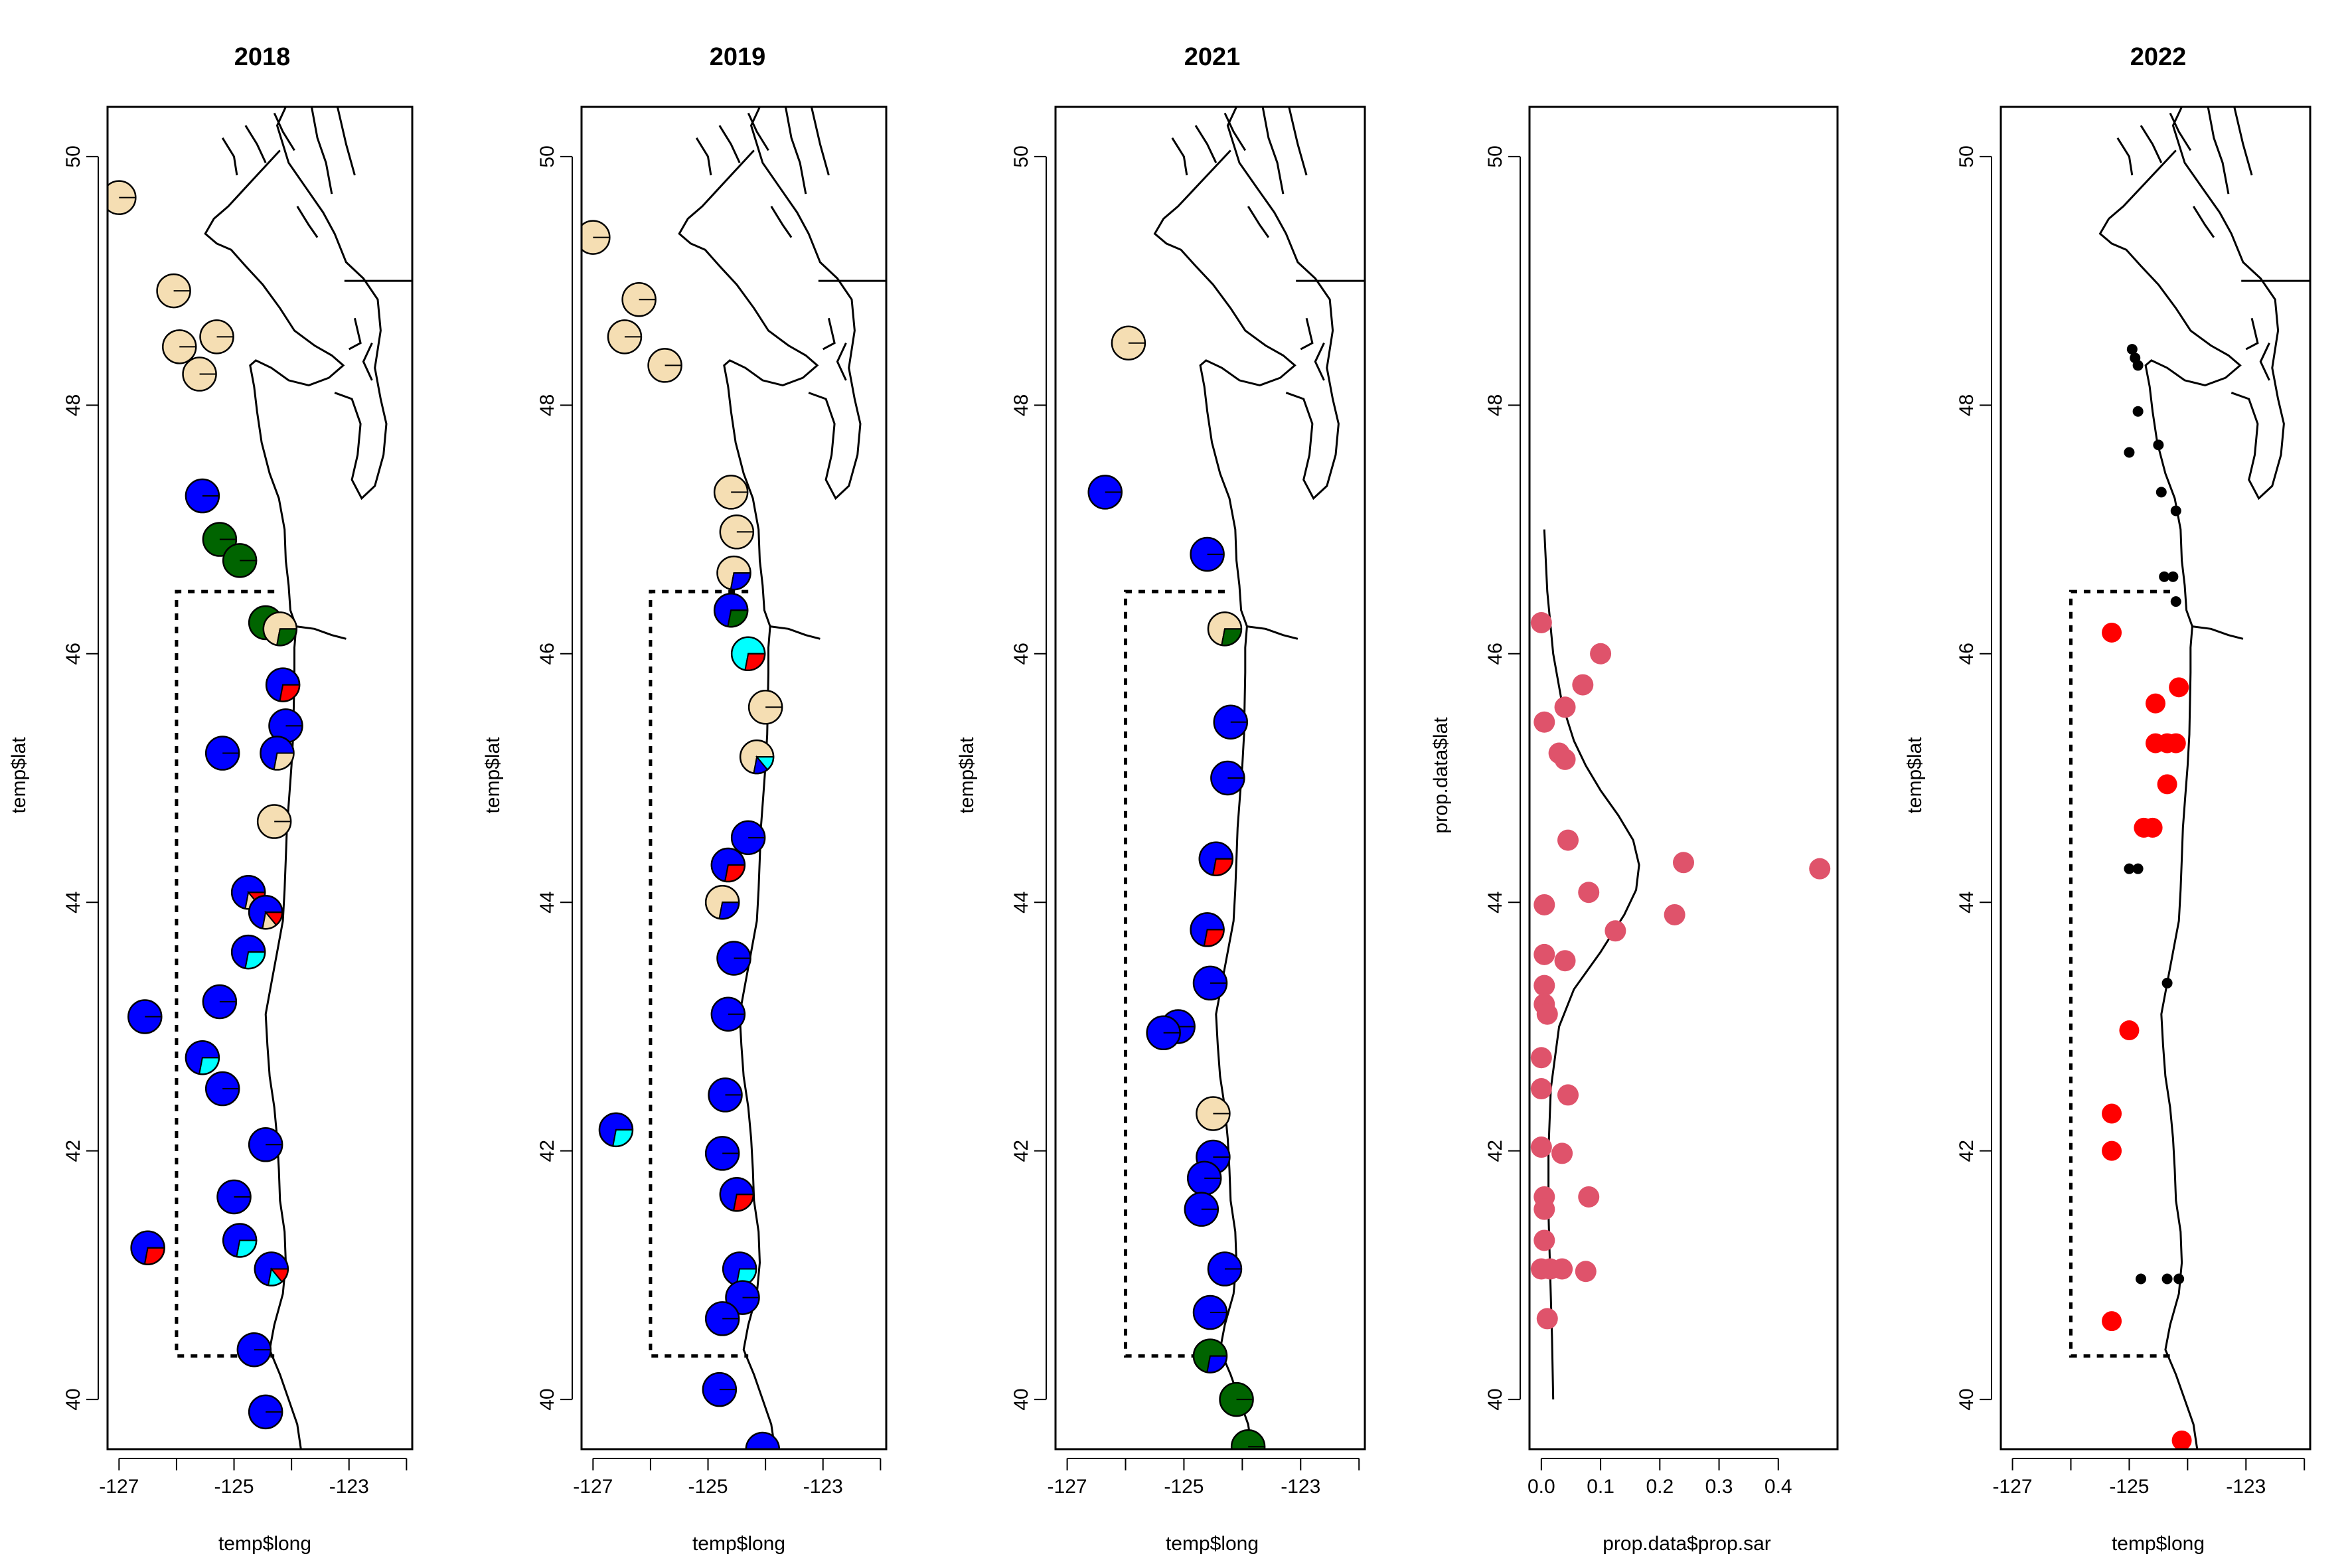 This screenshot has height=1568, width=2352. Describe the element at coordinates (1174, 974) in the screenshot. I see `study-area-box` at that location.